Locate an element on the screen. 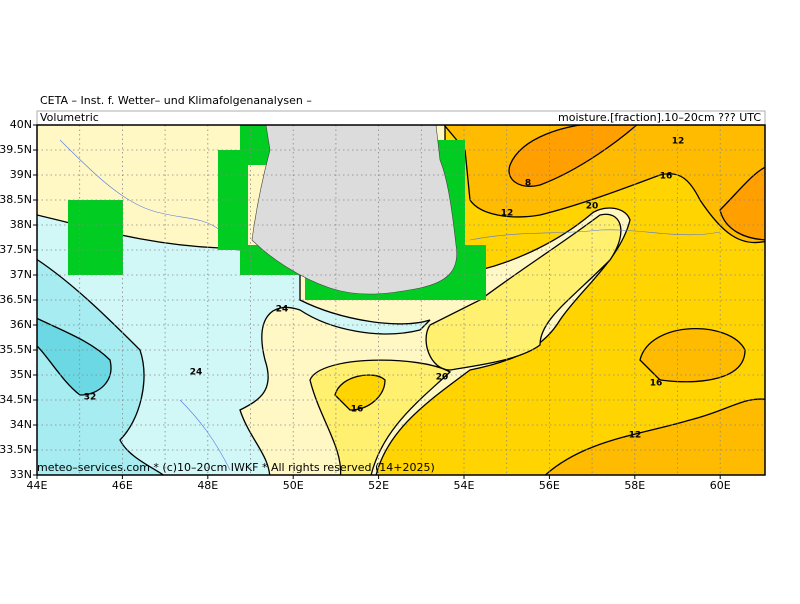 This screenshot has height=604, width=800. contour-label: 8 is located at coordinates (528, 184).